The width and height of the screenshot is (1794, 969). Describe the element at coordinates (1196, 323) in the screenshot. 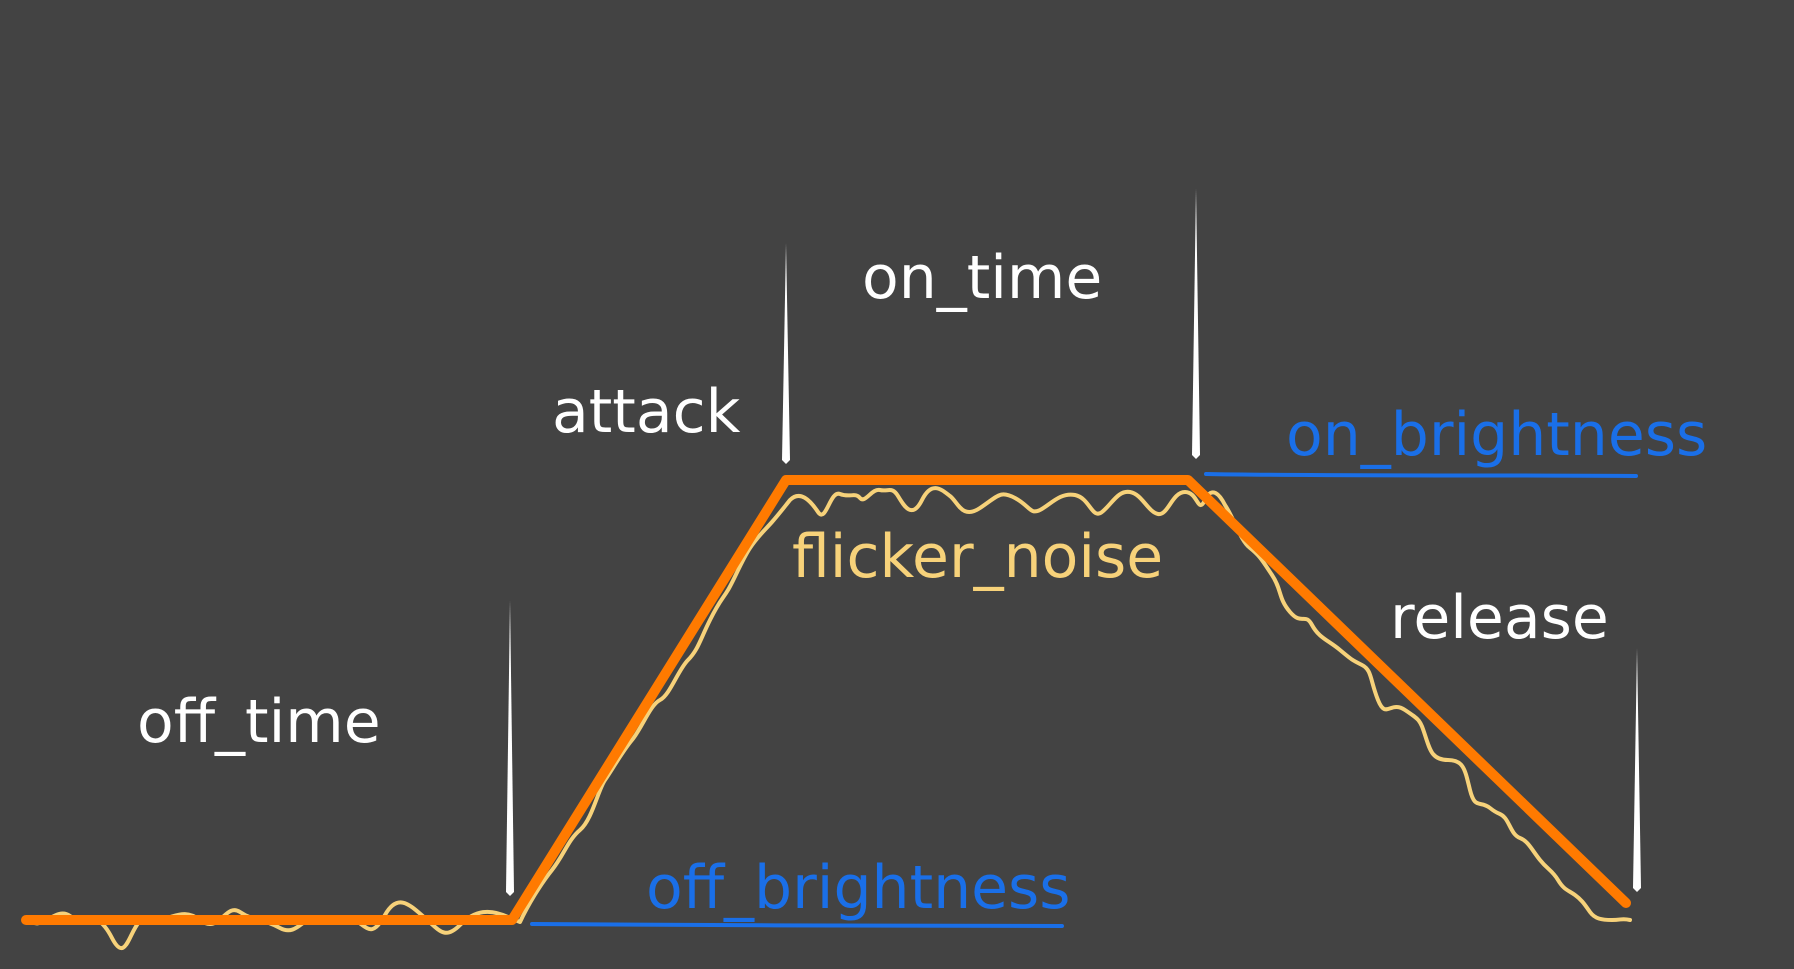

I see `on-time-boundary-marker` at that location.